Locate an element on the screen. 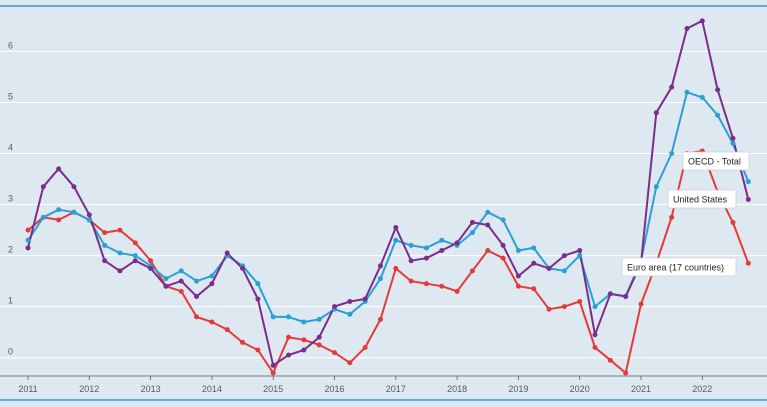  x-tick-label: 2013 is located at coordinates (151, 389).